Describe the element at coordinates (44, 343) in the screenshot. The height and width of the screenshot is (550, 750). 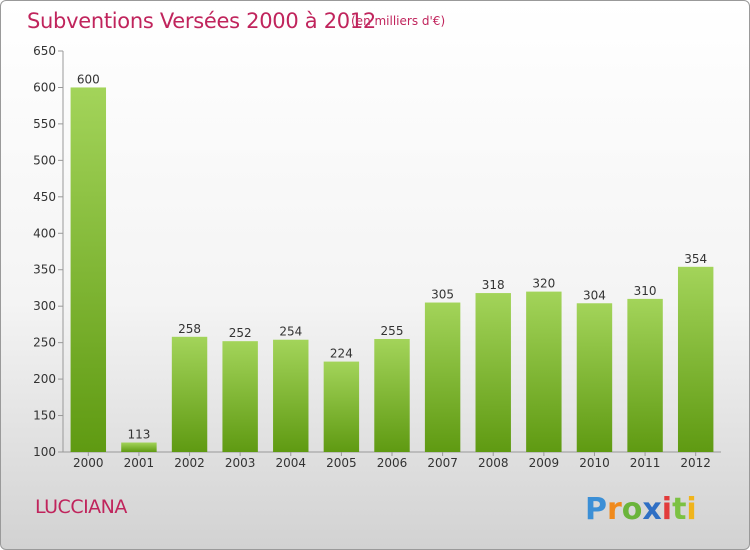
I see `y-tick-label: 250` at that location.